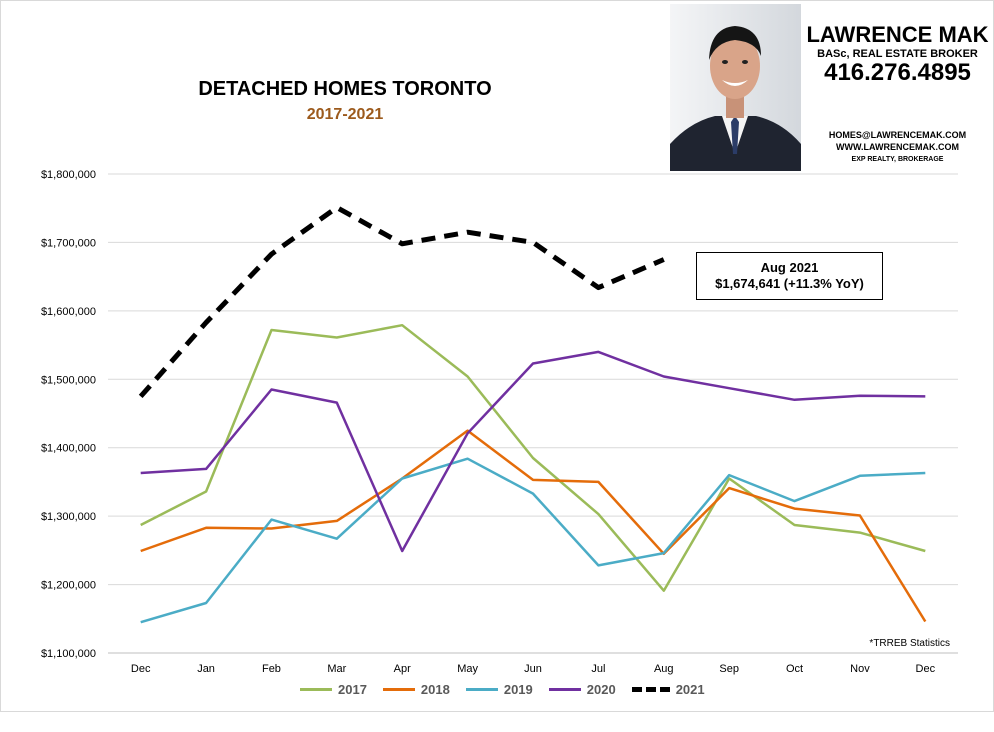 Image resolution: width=994 pixels, height=732 pixels. I want to click on agent-portrait-icon, so click(735, 87).